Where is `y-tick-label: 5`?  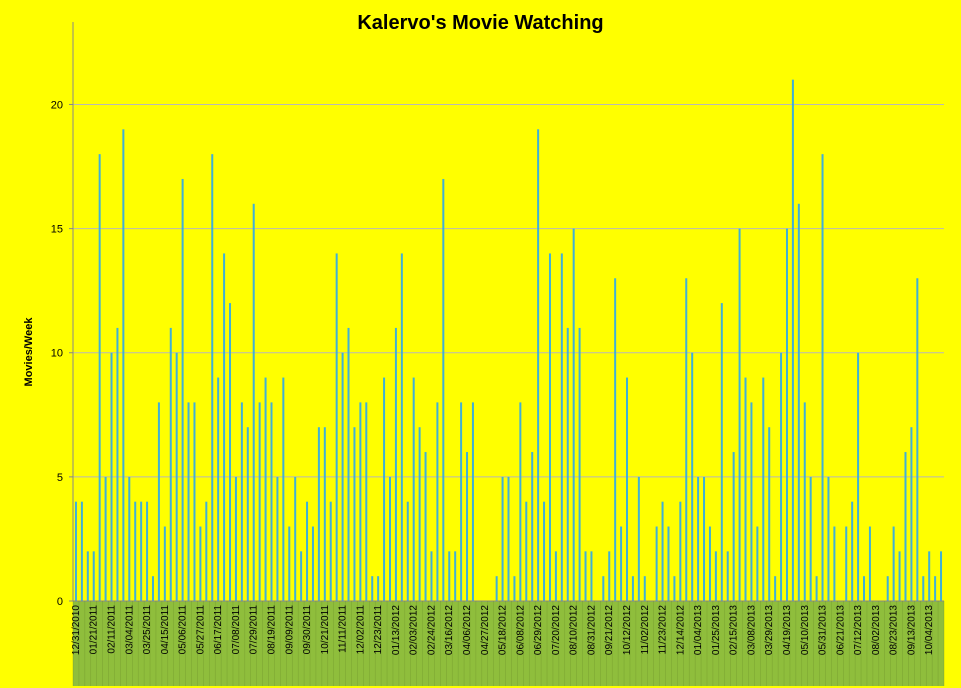 y-tick-label: 5 is located at coordinates (60, 478).